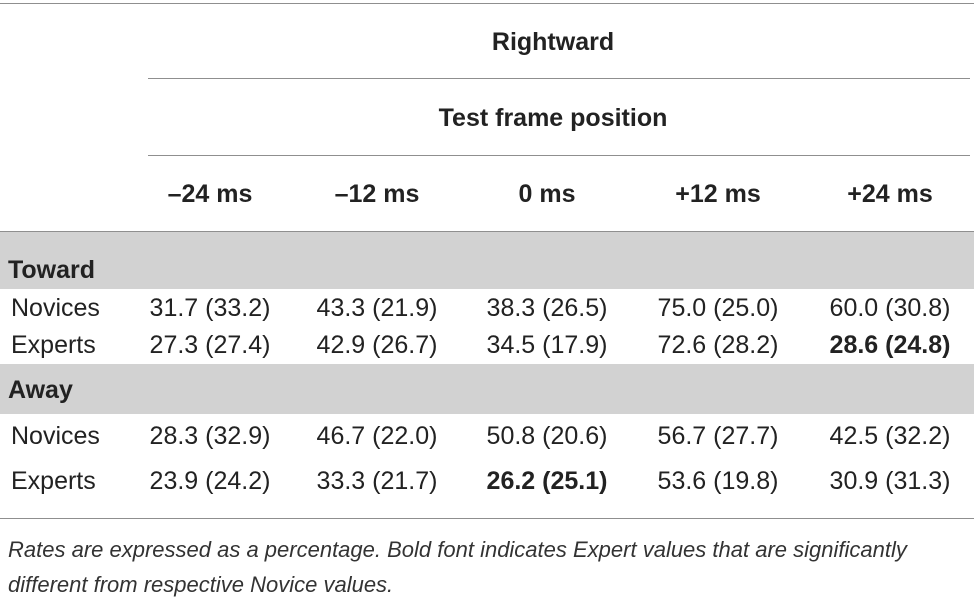 Image resolution: width=974 pixels, height=602 pixels. Describe the element at coordinates (890, 308) in the screenshot. I see `table-cell: 60.0 (30.8)` at that location.